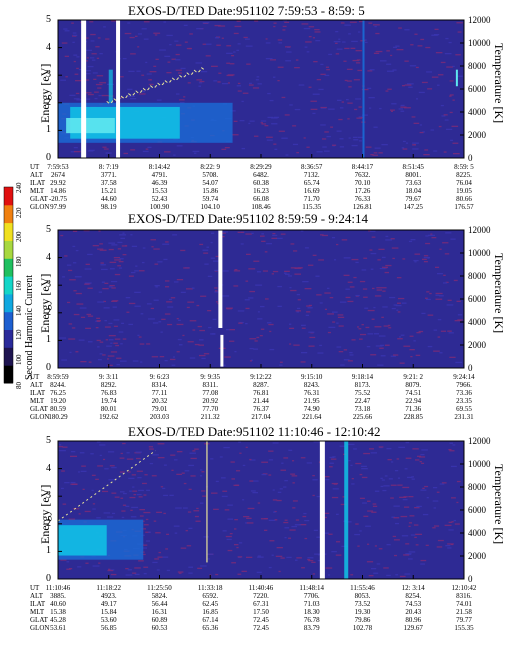  What do you see at coordinates (159, 191) in the screenshot?
I see `orbit-table-value: 15.53` at bounding box center [159, 191].